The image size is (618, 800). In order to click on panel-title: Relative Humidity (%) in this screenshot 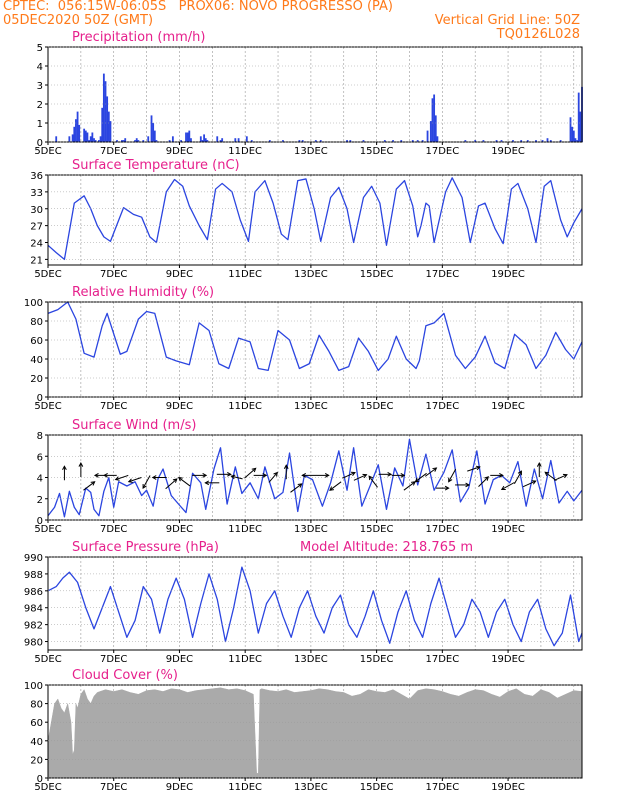, I will do `click(143, 292)`.